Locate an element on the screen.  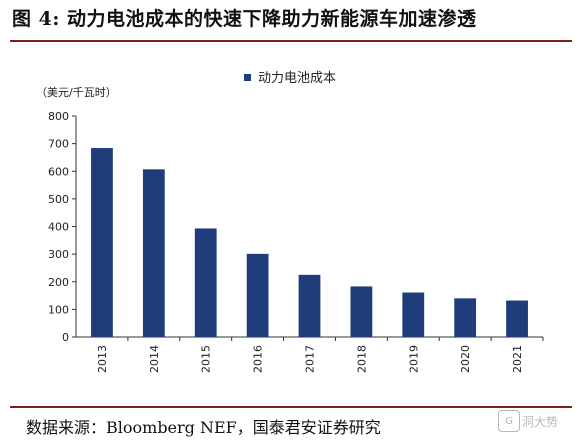
y-tick-label: 0 is located at coordinates (65, 337).